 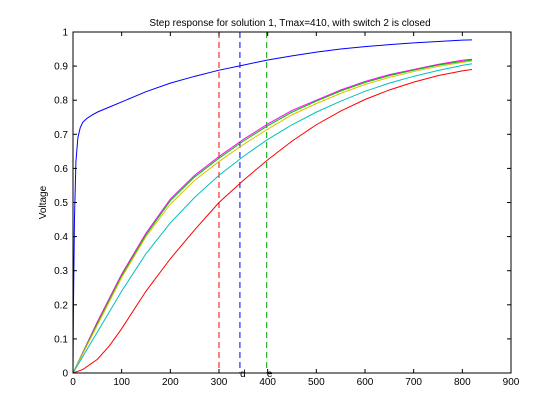 What do you see at coordinates (65, 374) in the screenshot?
I see `y-tick-label: 0` at bounding box center [65, 374].